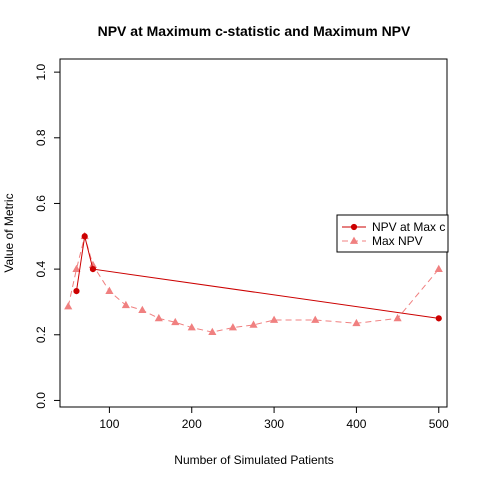 This screenshot has height=480, width=480. Describe the element at coordinates (192, 424) in the screenshot. I see `x-tick-label: 200` at that location.